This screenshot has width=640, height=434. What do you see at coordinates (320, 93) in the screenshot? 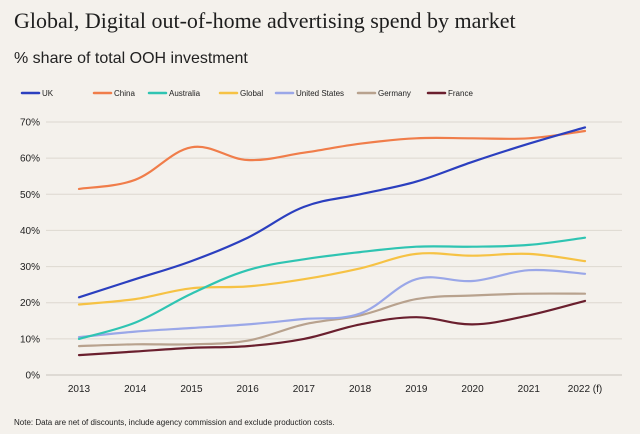
I see `legend-label: United States` at bounding box center [320, 93].